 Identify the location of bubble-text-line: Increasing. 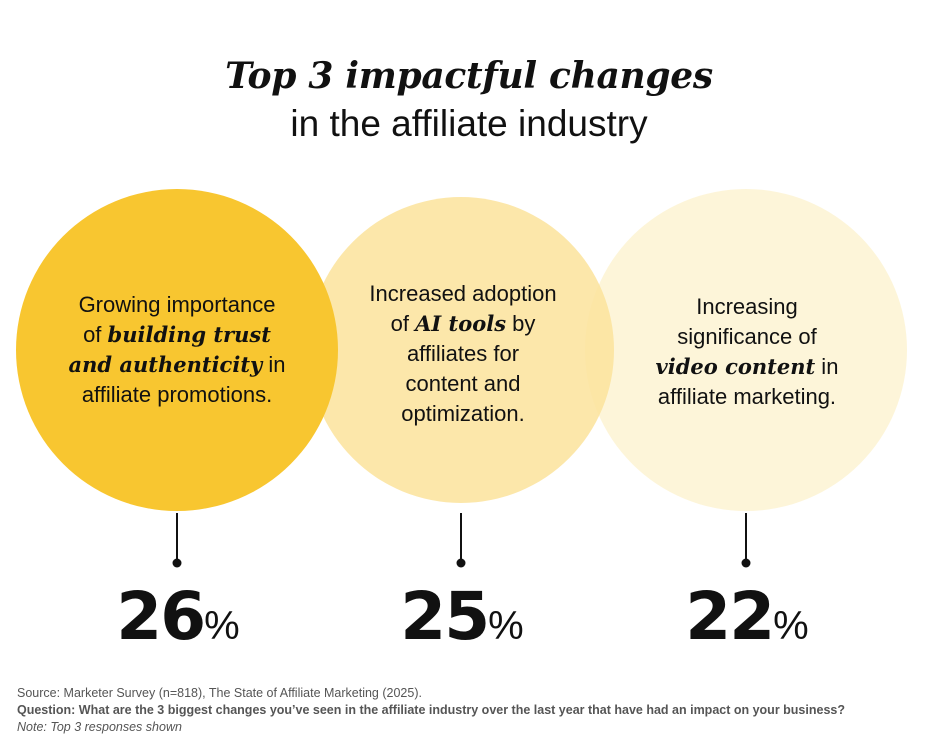
(747, 307).